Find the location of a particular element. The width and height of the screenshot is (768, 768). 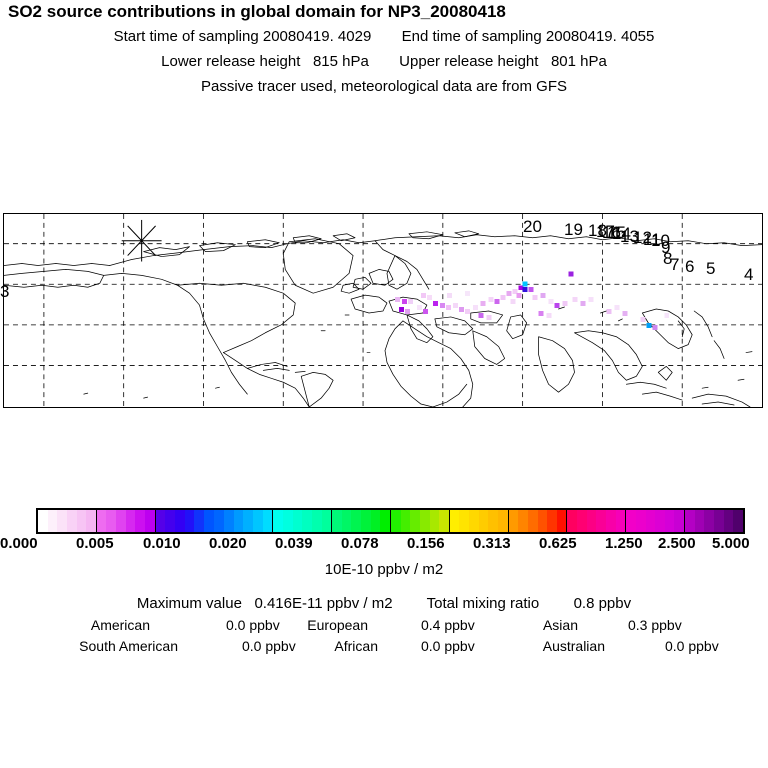

region-name: American is located at coordinates (120, 625).